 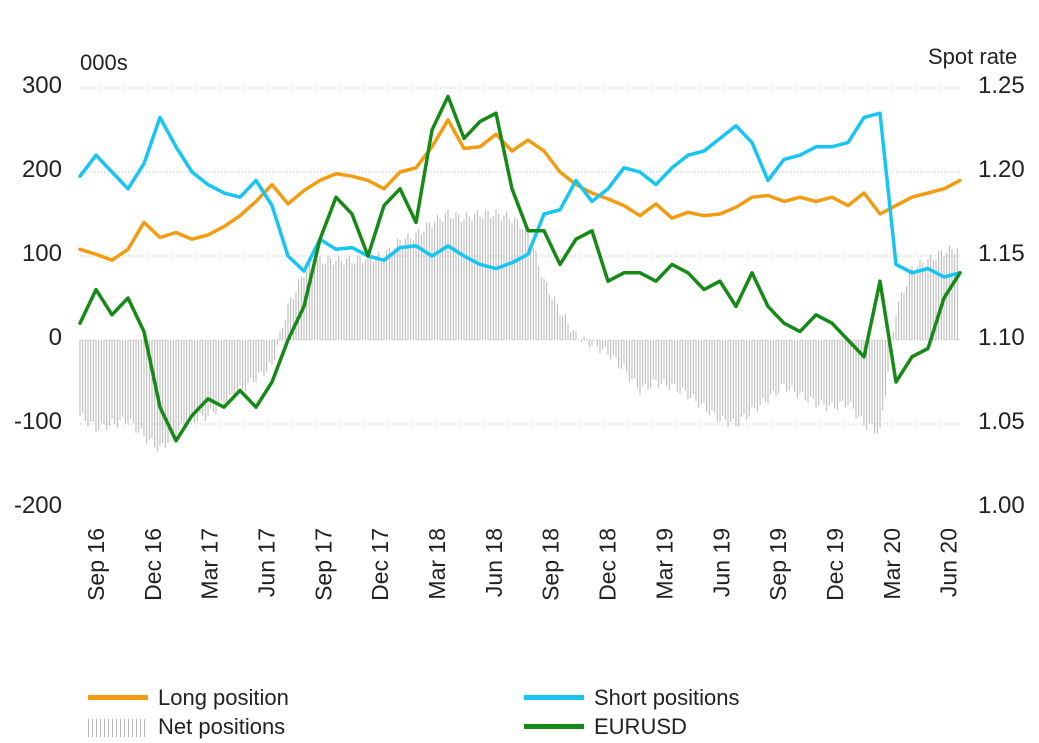 I want to click on legend-short: Short positions, so click(x=632, y=698).